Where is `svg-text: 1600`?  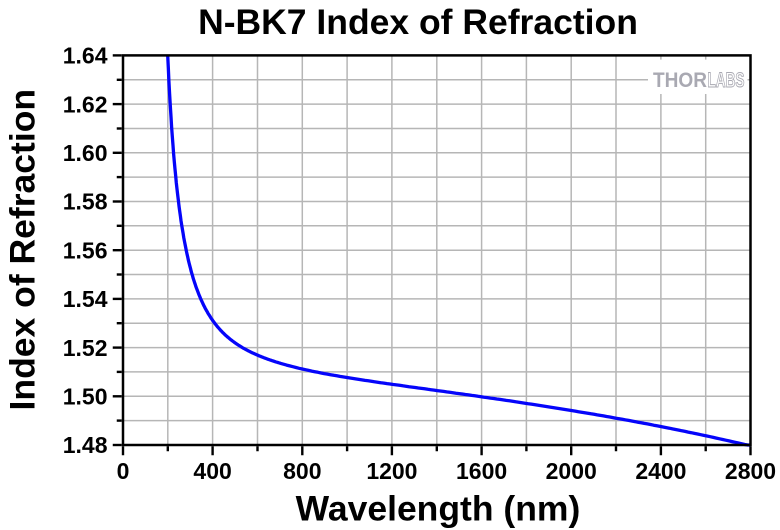 svg-text: 1600 is located at coordinates (481, 471).